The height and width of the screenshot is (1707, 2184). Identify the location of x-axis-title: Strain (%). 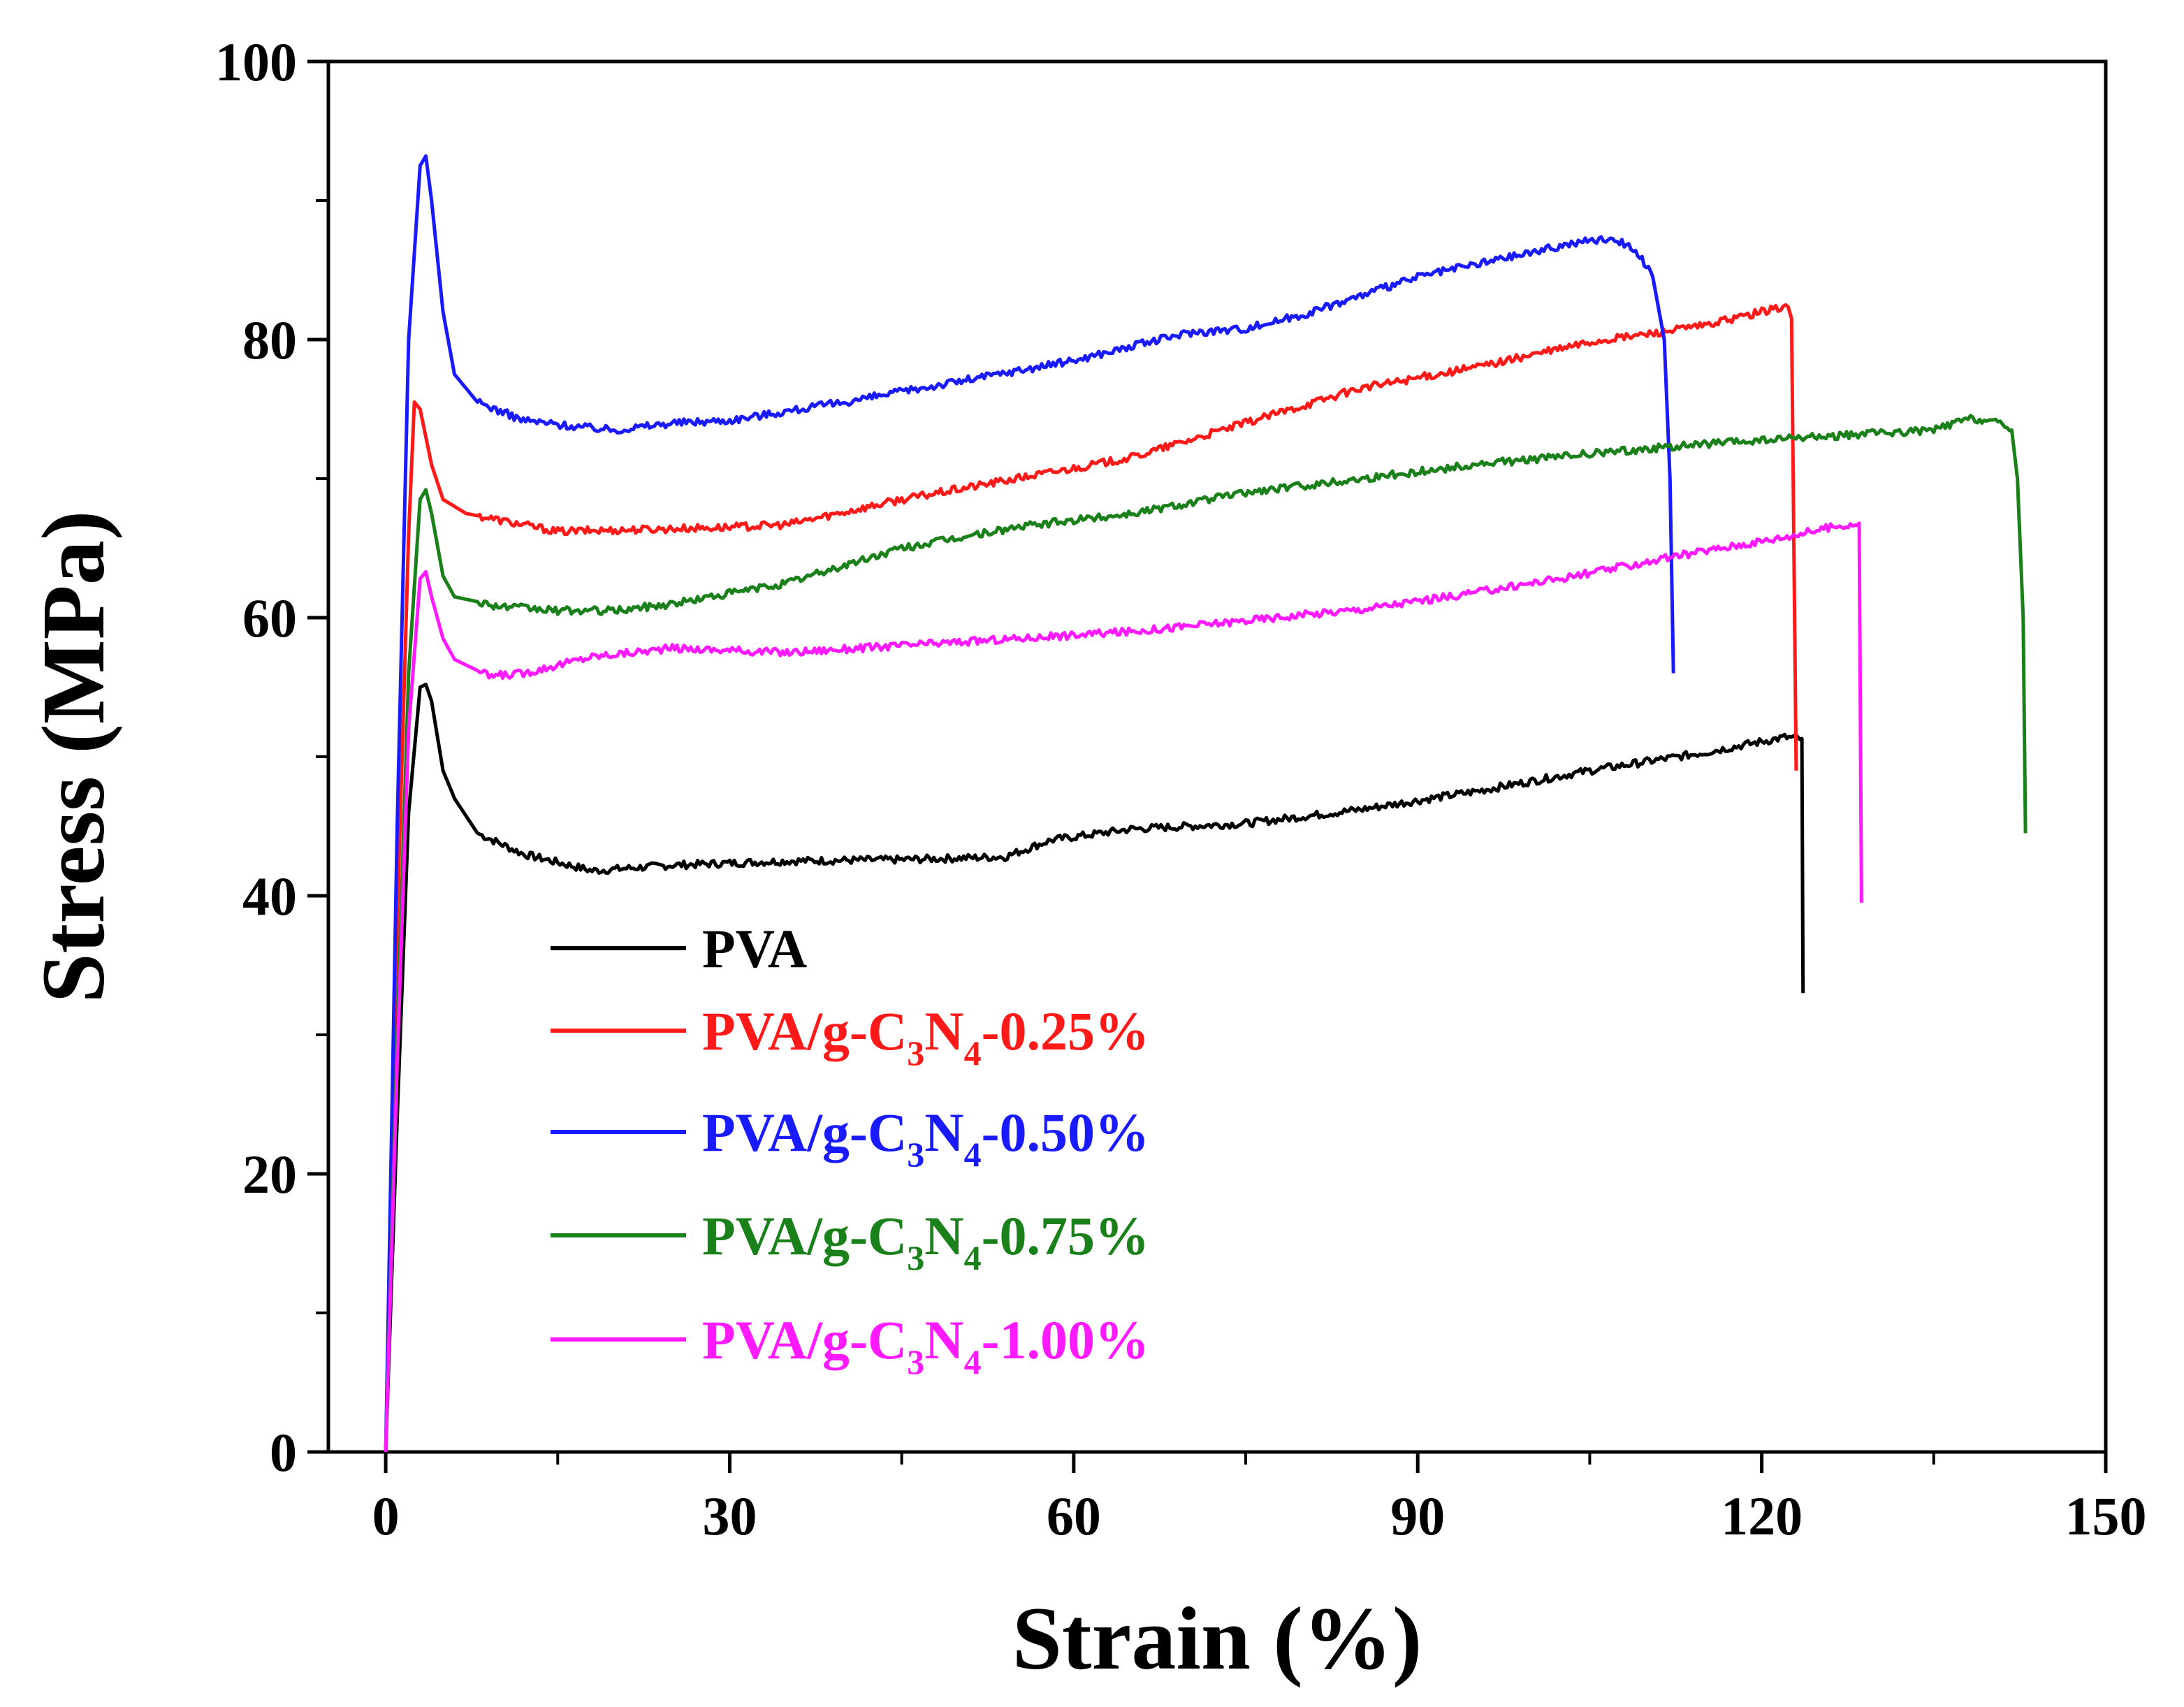
(1217, 1639).